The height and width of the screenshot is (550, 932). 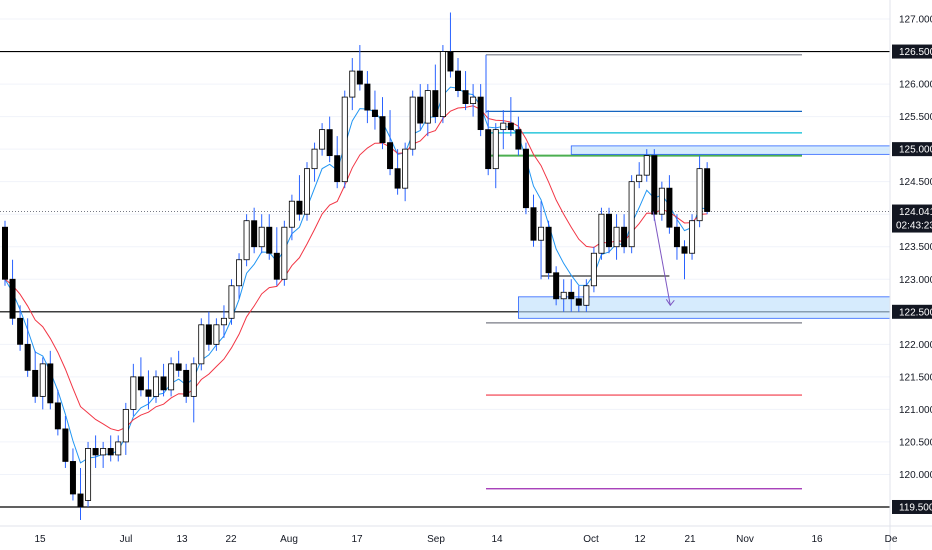 I want to click on annotations, so click(x=663, y=259).